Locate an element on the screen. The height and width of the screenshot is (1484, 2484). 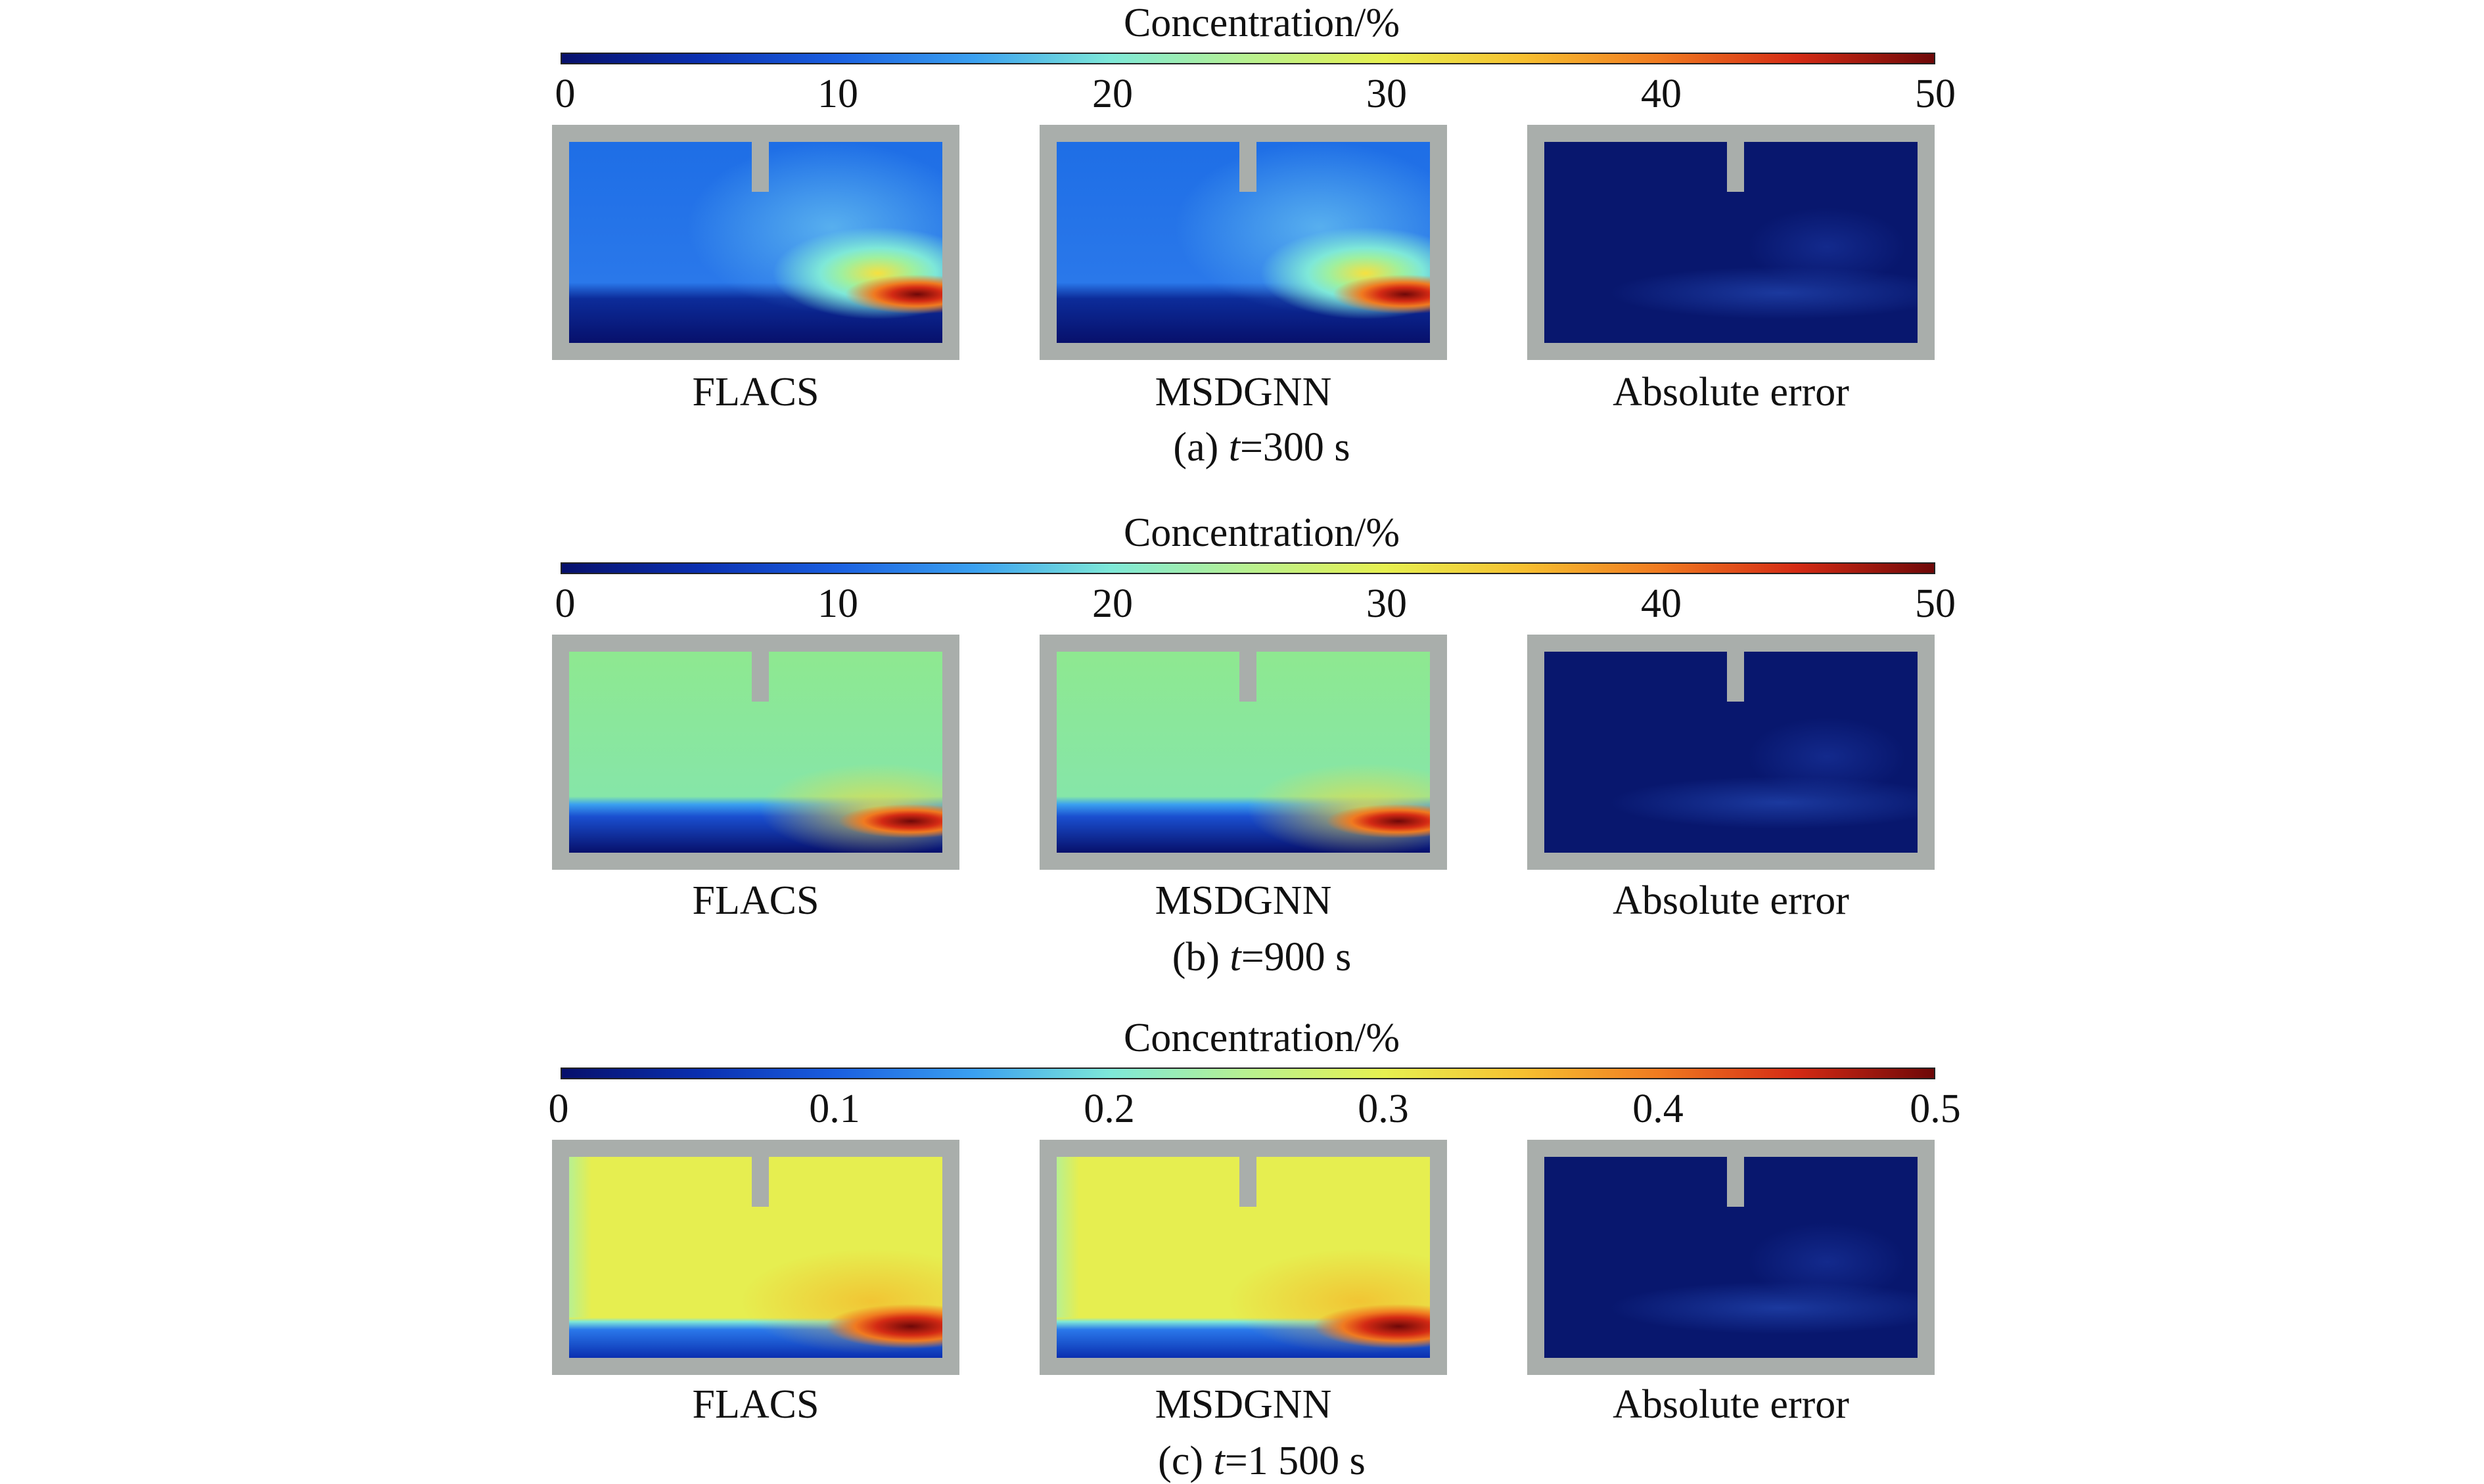
colorbar-tick: 0.1 is located at coordinates (835, 1109).